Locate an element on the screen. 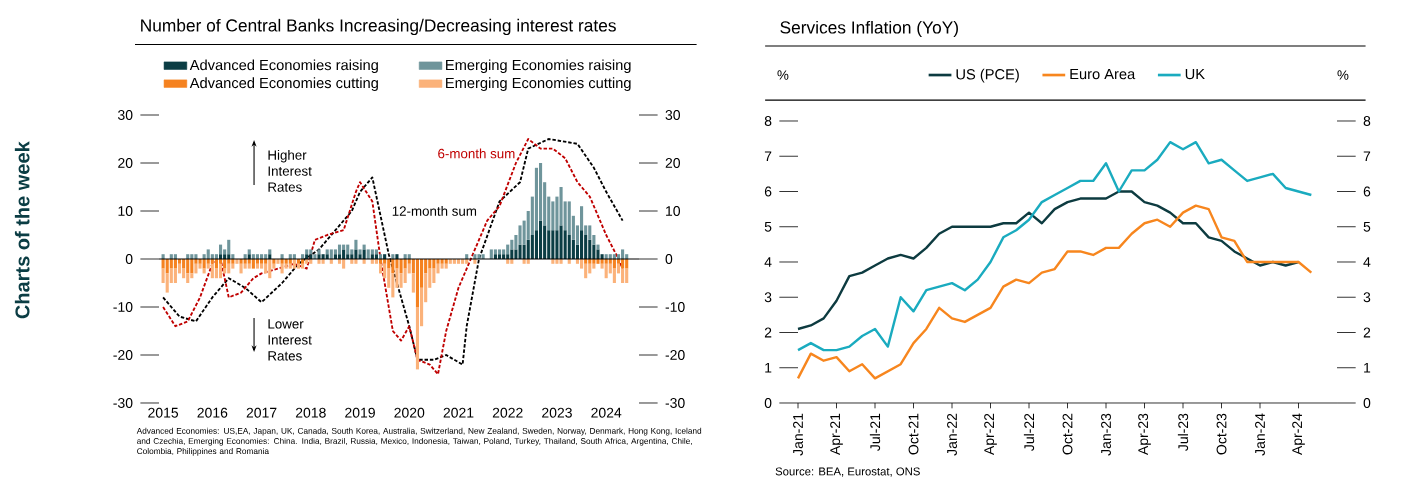 Image resolution: width=1417 pixels, height=479 pixels. y2-axis-title: % is located at coordinates (1343, 75).